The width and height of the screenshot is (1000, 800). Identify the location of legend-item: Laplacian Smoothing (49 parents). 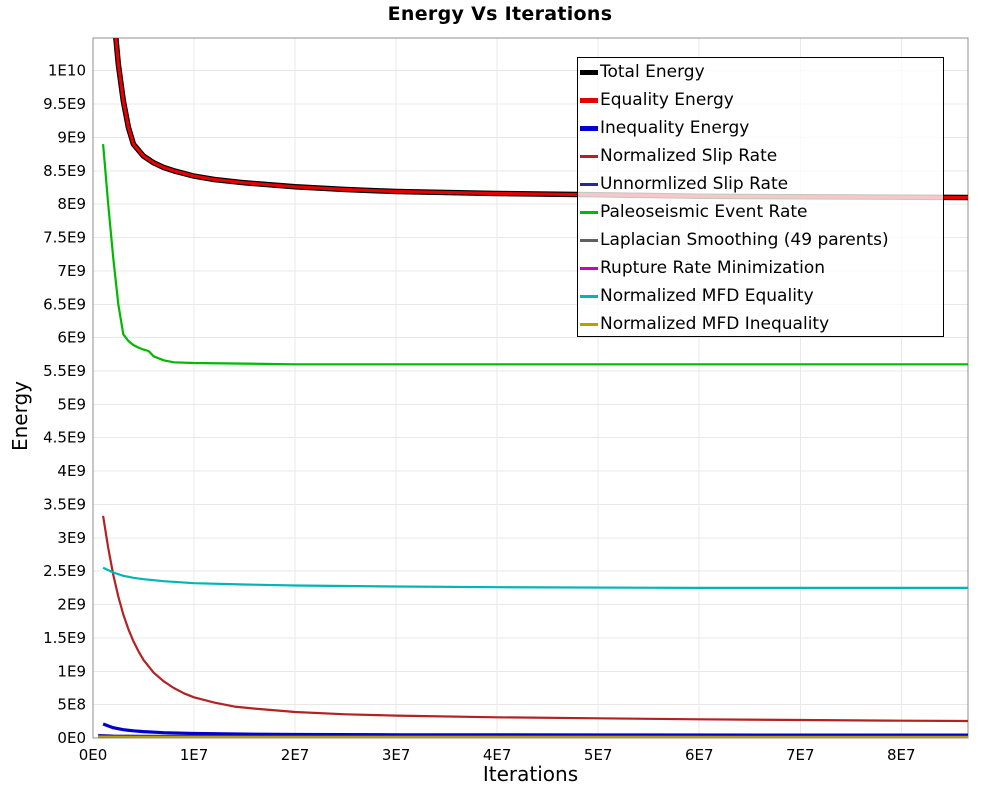
(761, 240).